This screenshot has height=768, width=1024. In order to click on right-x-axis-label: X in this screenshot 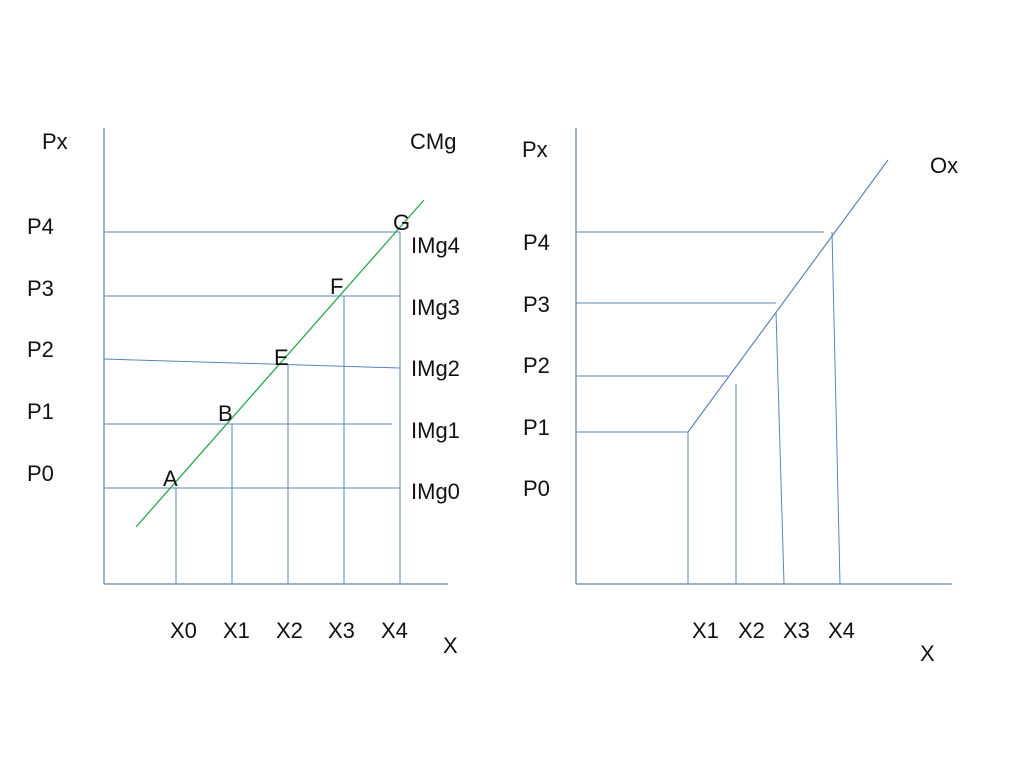, I will do `click(927, 653)`.